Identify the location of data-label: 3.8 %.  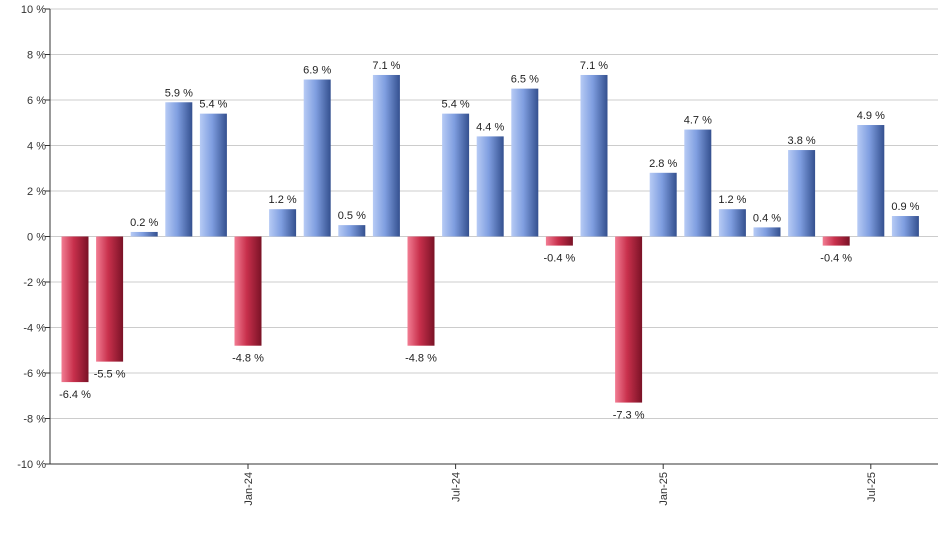
(802, 141).